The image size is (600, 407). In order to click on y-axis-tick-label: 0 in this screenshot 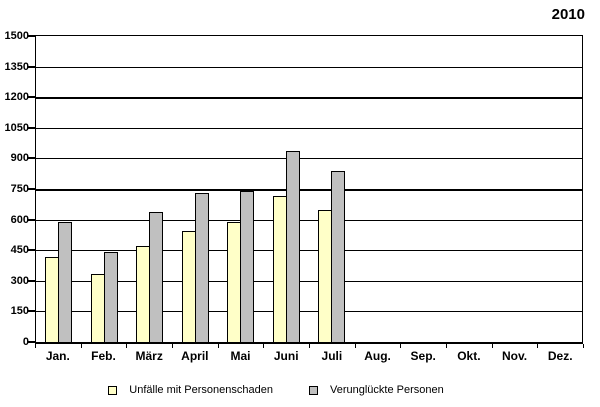, I will do `click(25, 342)`.